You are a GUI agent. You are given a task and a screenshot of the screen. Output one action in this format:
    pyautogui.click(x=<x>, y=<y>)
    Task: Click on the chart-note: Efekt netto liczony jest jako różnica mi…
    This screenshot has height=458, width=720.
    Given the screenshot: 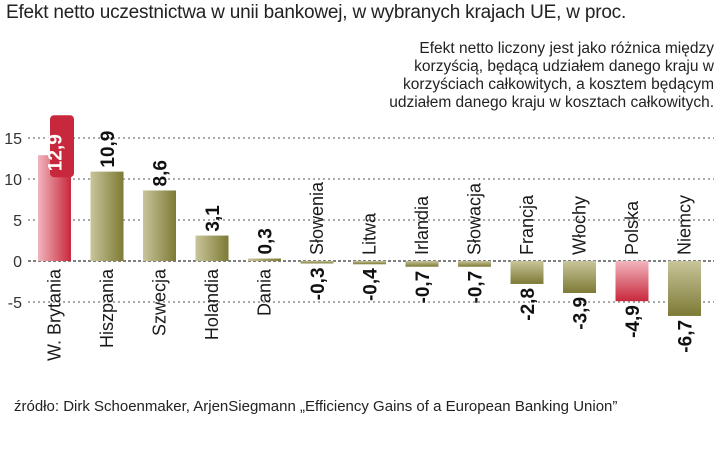 What is the action you would take?
    pyautogui.click(x=549, y=76)
    